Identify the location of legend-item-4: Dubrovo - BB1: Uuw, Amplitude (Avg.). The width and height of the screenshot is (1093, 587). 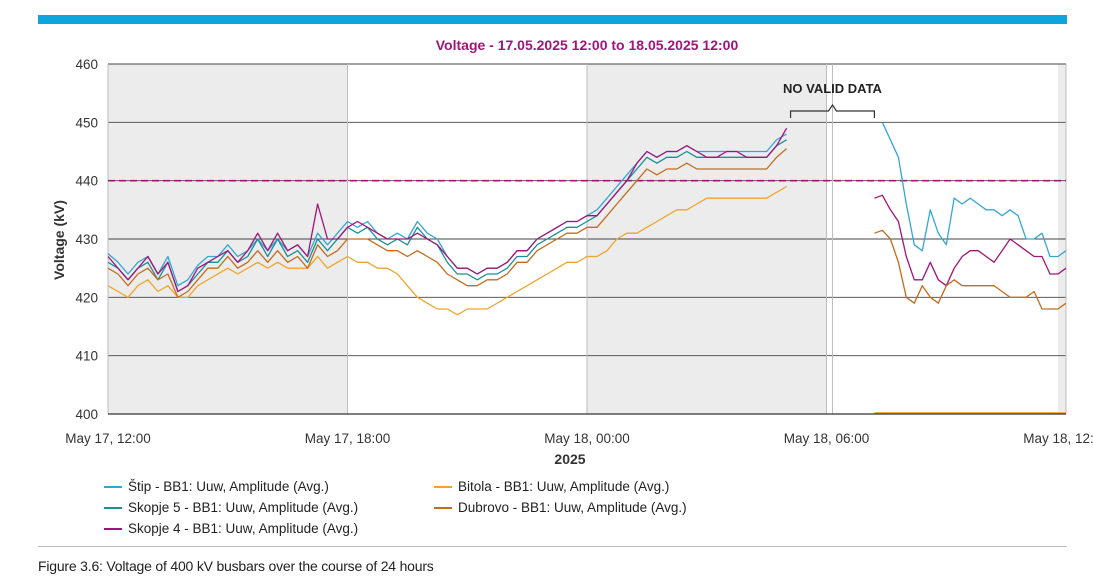
(584, 507).